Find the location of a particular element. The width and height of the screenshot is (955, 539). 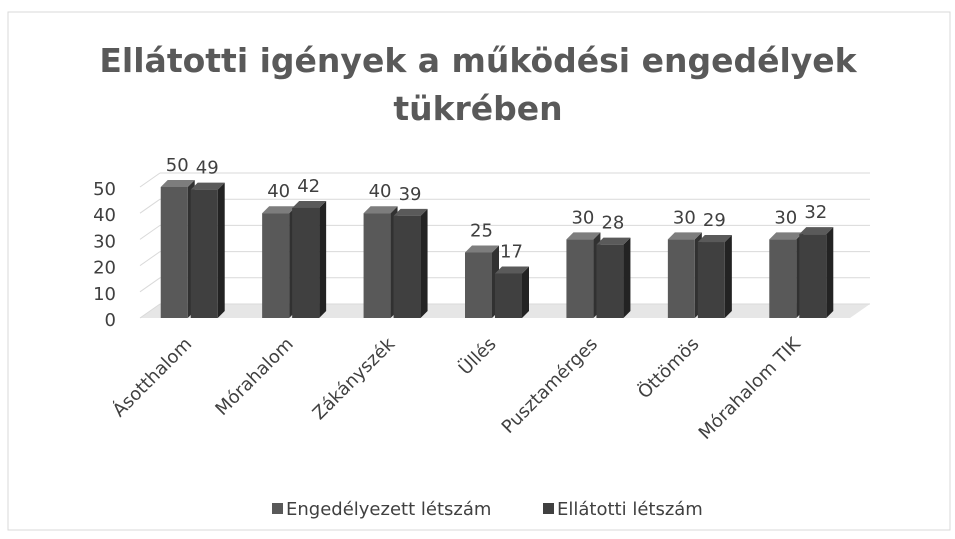

legend-label: Ellátotti létszám is located at coordinates (630, 509).